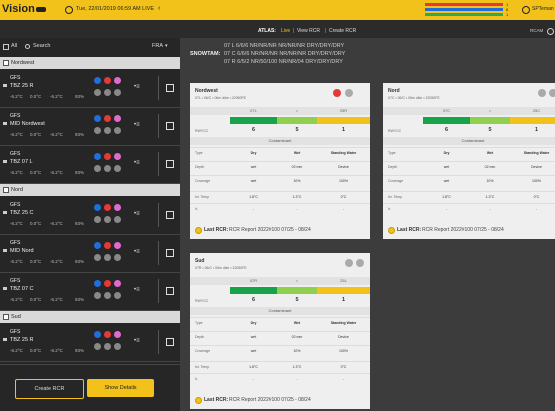 Image resolution: width=555 pixels, height=411 pixels. I want to click on rwycc-value: 1, so click(536, 130).